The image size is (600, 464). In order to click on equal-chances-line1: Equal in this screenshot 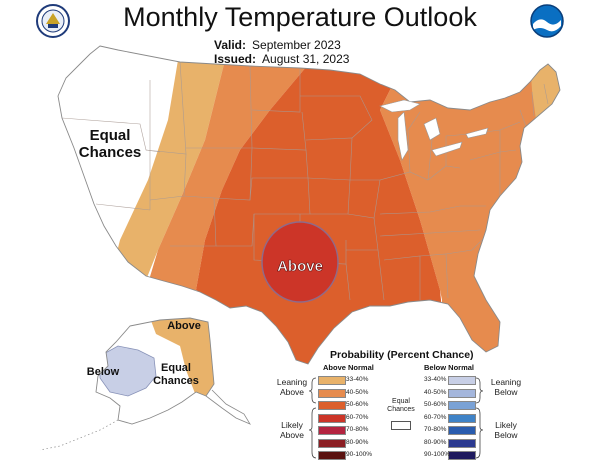, I will do `click(401, 401)`.